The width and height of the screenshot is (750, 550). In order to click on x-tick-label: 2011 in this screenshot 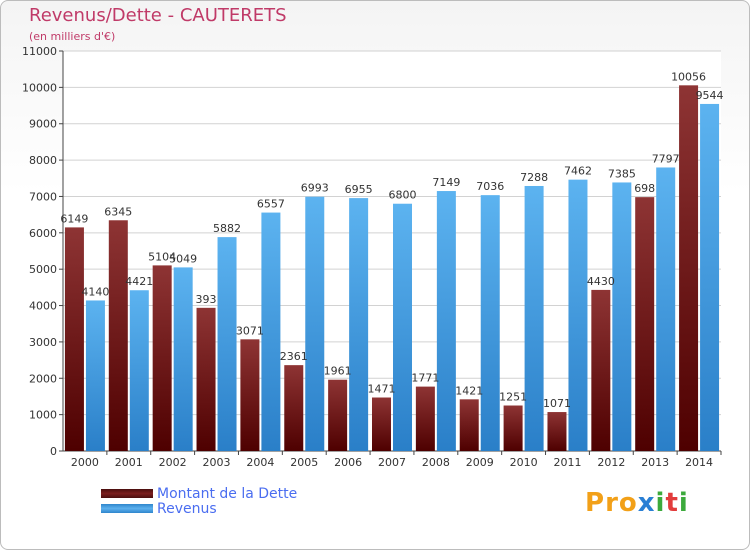, I will do `click(567, 462)`.